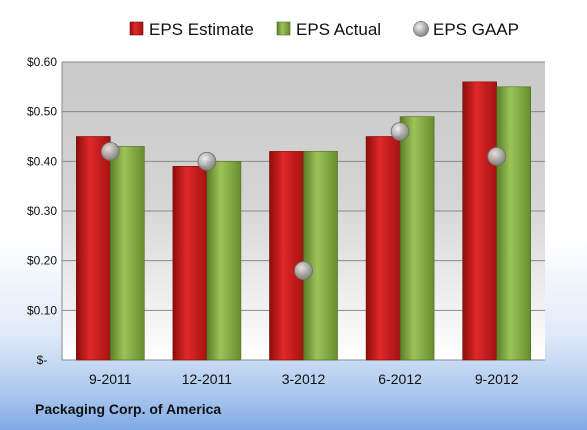 The width and height of the screenshot is (587, 430). I want to click on legend-item: EPS Actual, so click(328, 29).